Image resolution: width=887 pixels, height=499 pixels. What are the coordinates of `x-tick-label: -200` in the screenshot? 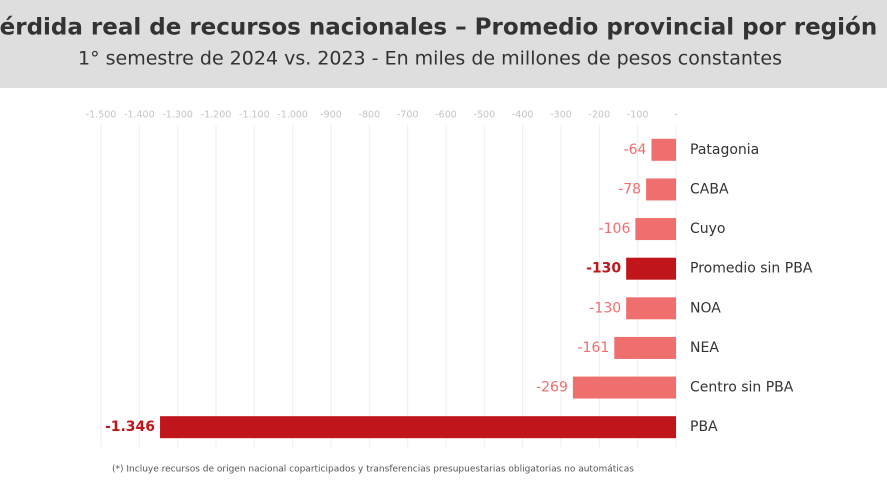 It's located at (600, 115).